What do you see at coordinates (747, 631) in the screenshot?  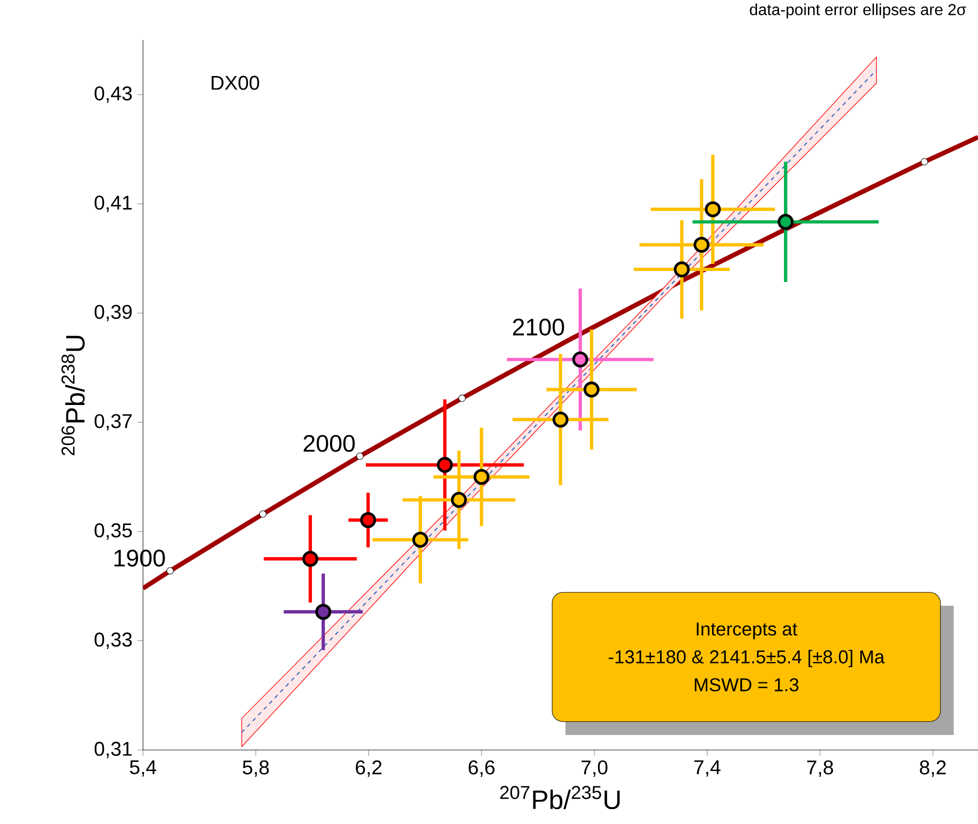 I see `annotation: Intercepts at` at bounding box center [747, 631].